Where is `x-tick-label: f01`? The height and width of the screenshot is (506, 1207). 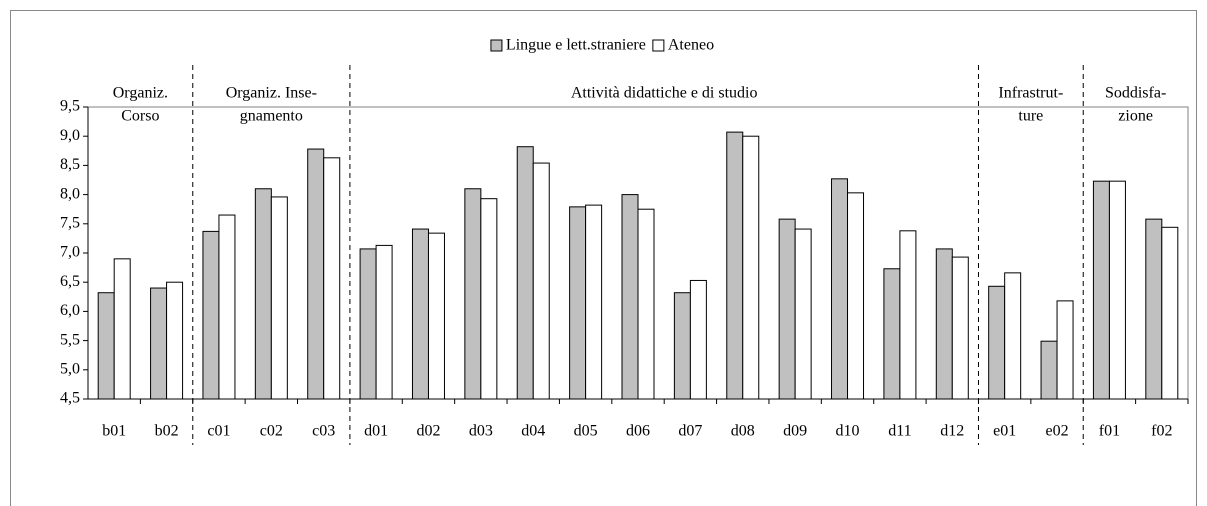 x-tick-label: f01 is located at coordinates (1109, 431).